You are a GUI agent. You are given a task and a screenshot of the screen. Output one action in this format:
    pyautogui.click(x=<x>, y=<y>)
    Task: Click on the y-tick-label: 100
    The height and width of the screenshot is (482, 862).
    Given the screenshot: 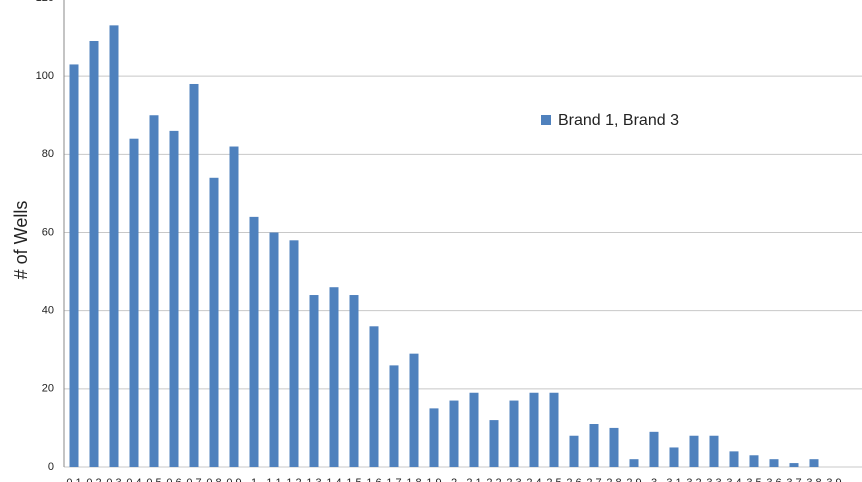 What is the action you would take?
    pyautogui.click(x=45, y=76)
    